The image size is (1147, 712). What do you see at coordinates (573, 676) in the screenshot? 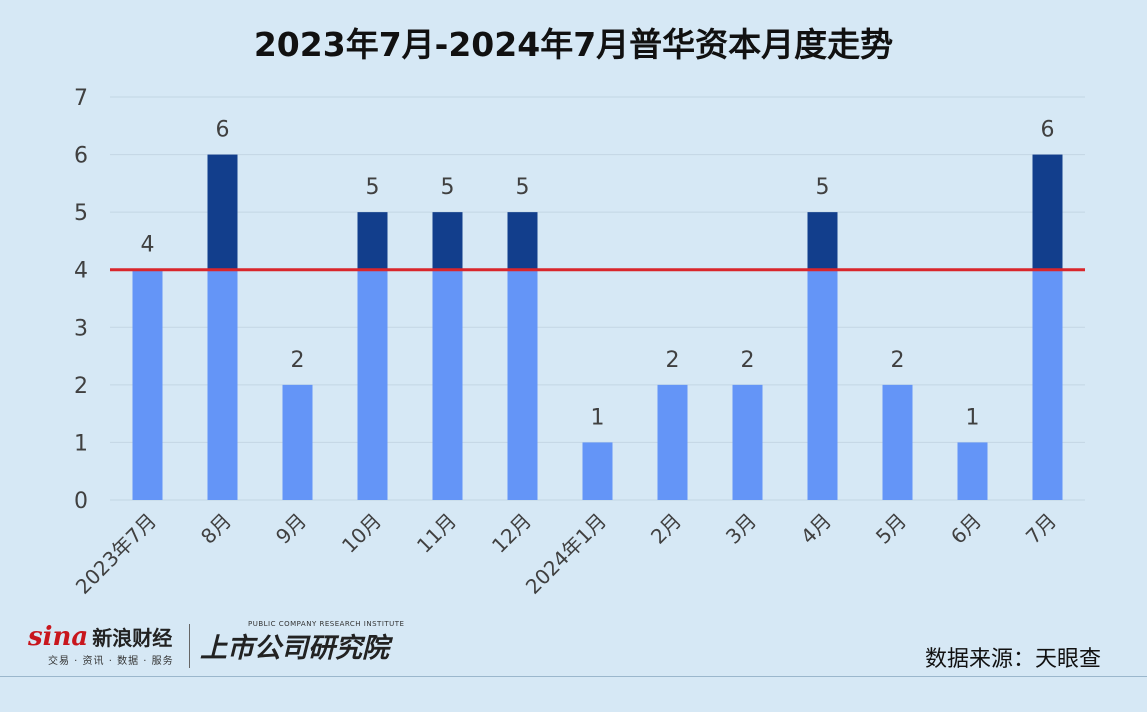
I see `footer-divider` at bounding box center [573, 676].